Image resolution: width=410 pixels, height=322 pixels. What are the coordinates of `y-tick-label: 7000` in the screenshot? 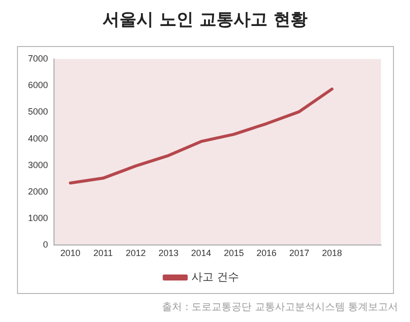 It's located at (38, 58).